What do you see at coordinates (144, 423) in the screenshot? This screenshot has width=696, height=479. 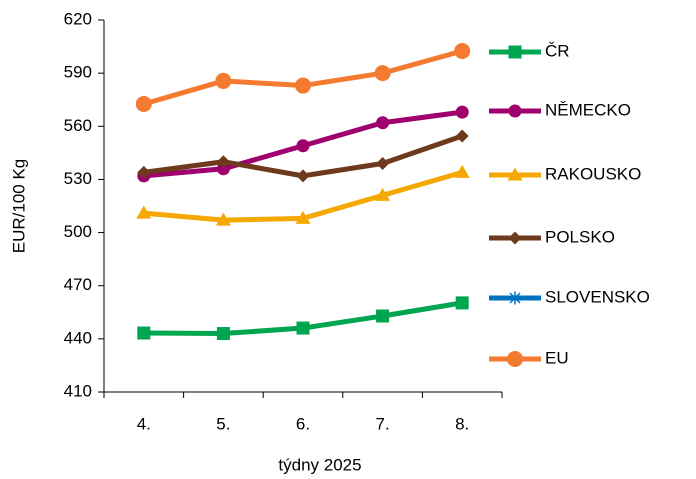 I see `x-tick-label: 4.` at bounding box center [144, 423].